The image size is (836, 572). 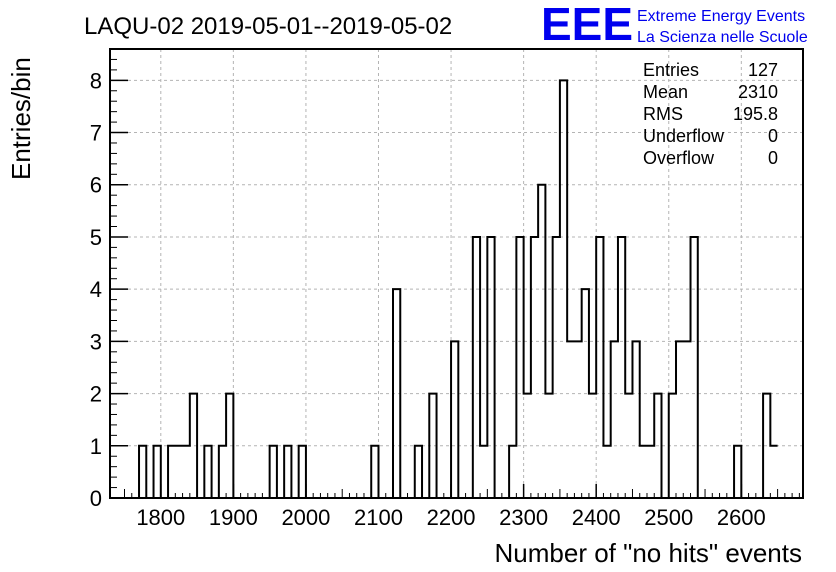 What do you see at coordinates (755, 114) in the screenshot?
I see `stats-value: 195.8` at bounding box center [755, 114].